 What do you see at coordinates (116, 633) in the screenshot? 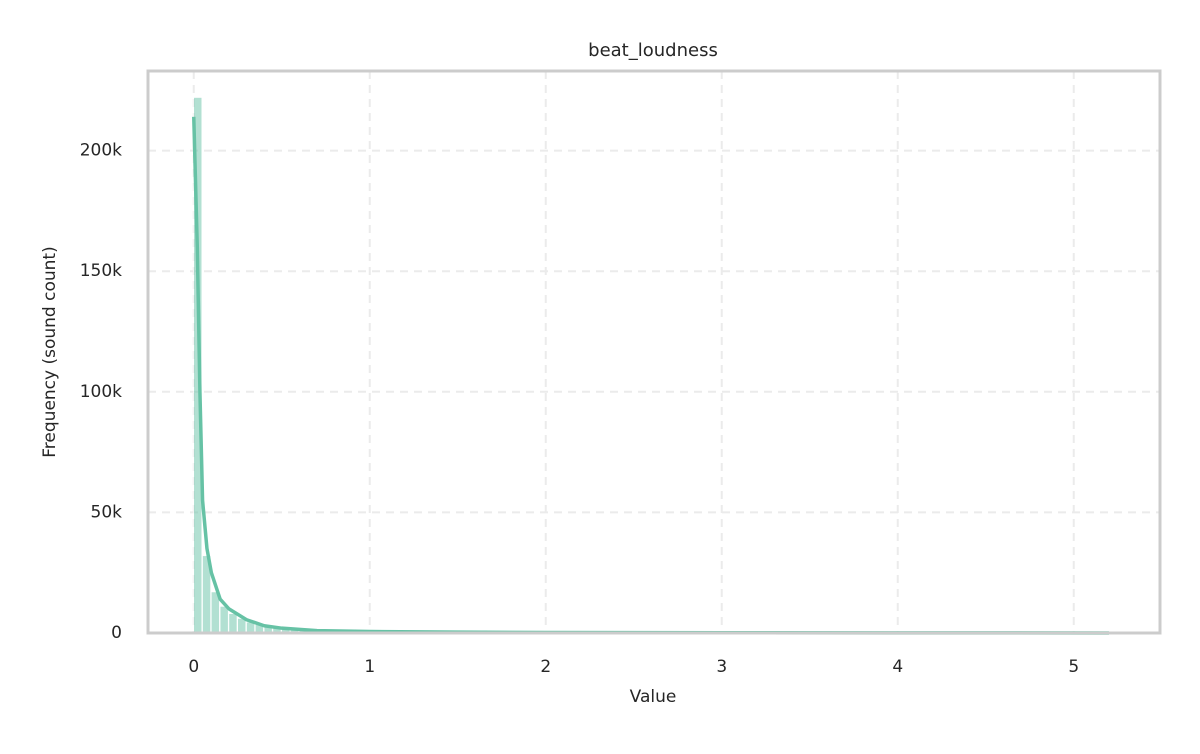
I see `y-tick-label: 0` at bounding box center [116, 633].